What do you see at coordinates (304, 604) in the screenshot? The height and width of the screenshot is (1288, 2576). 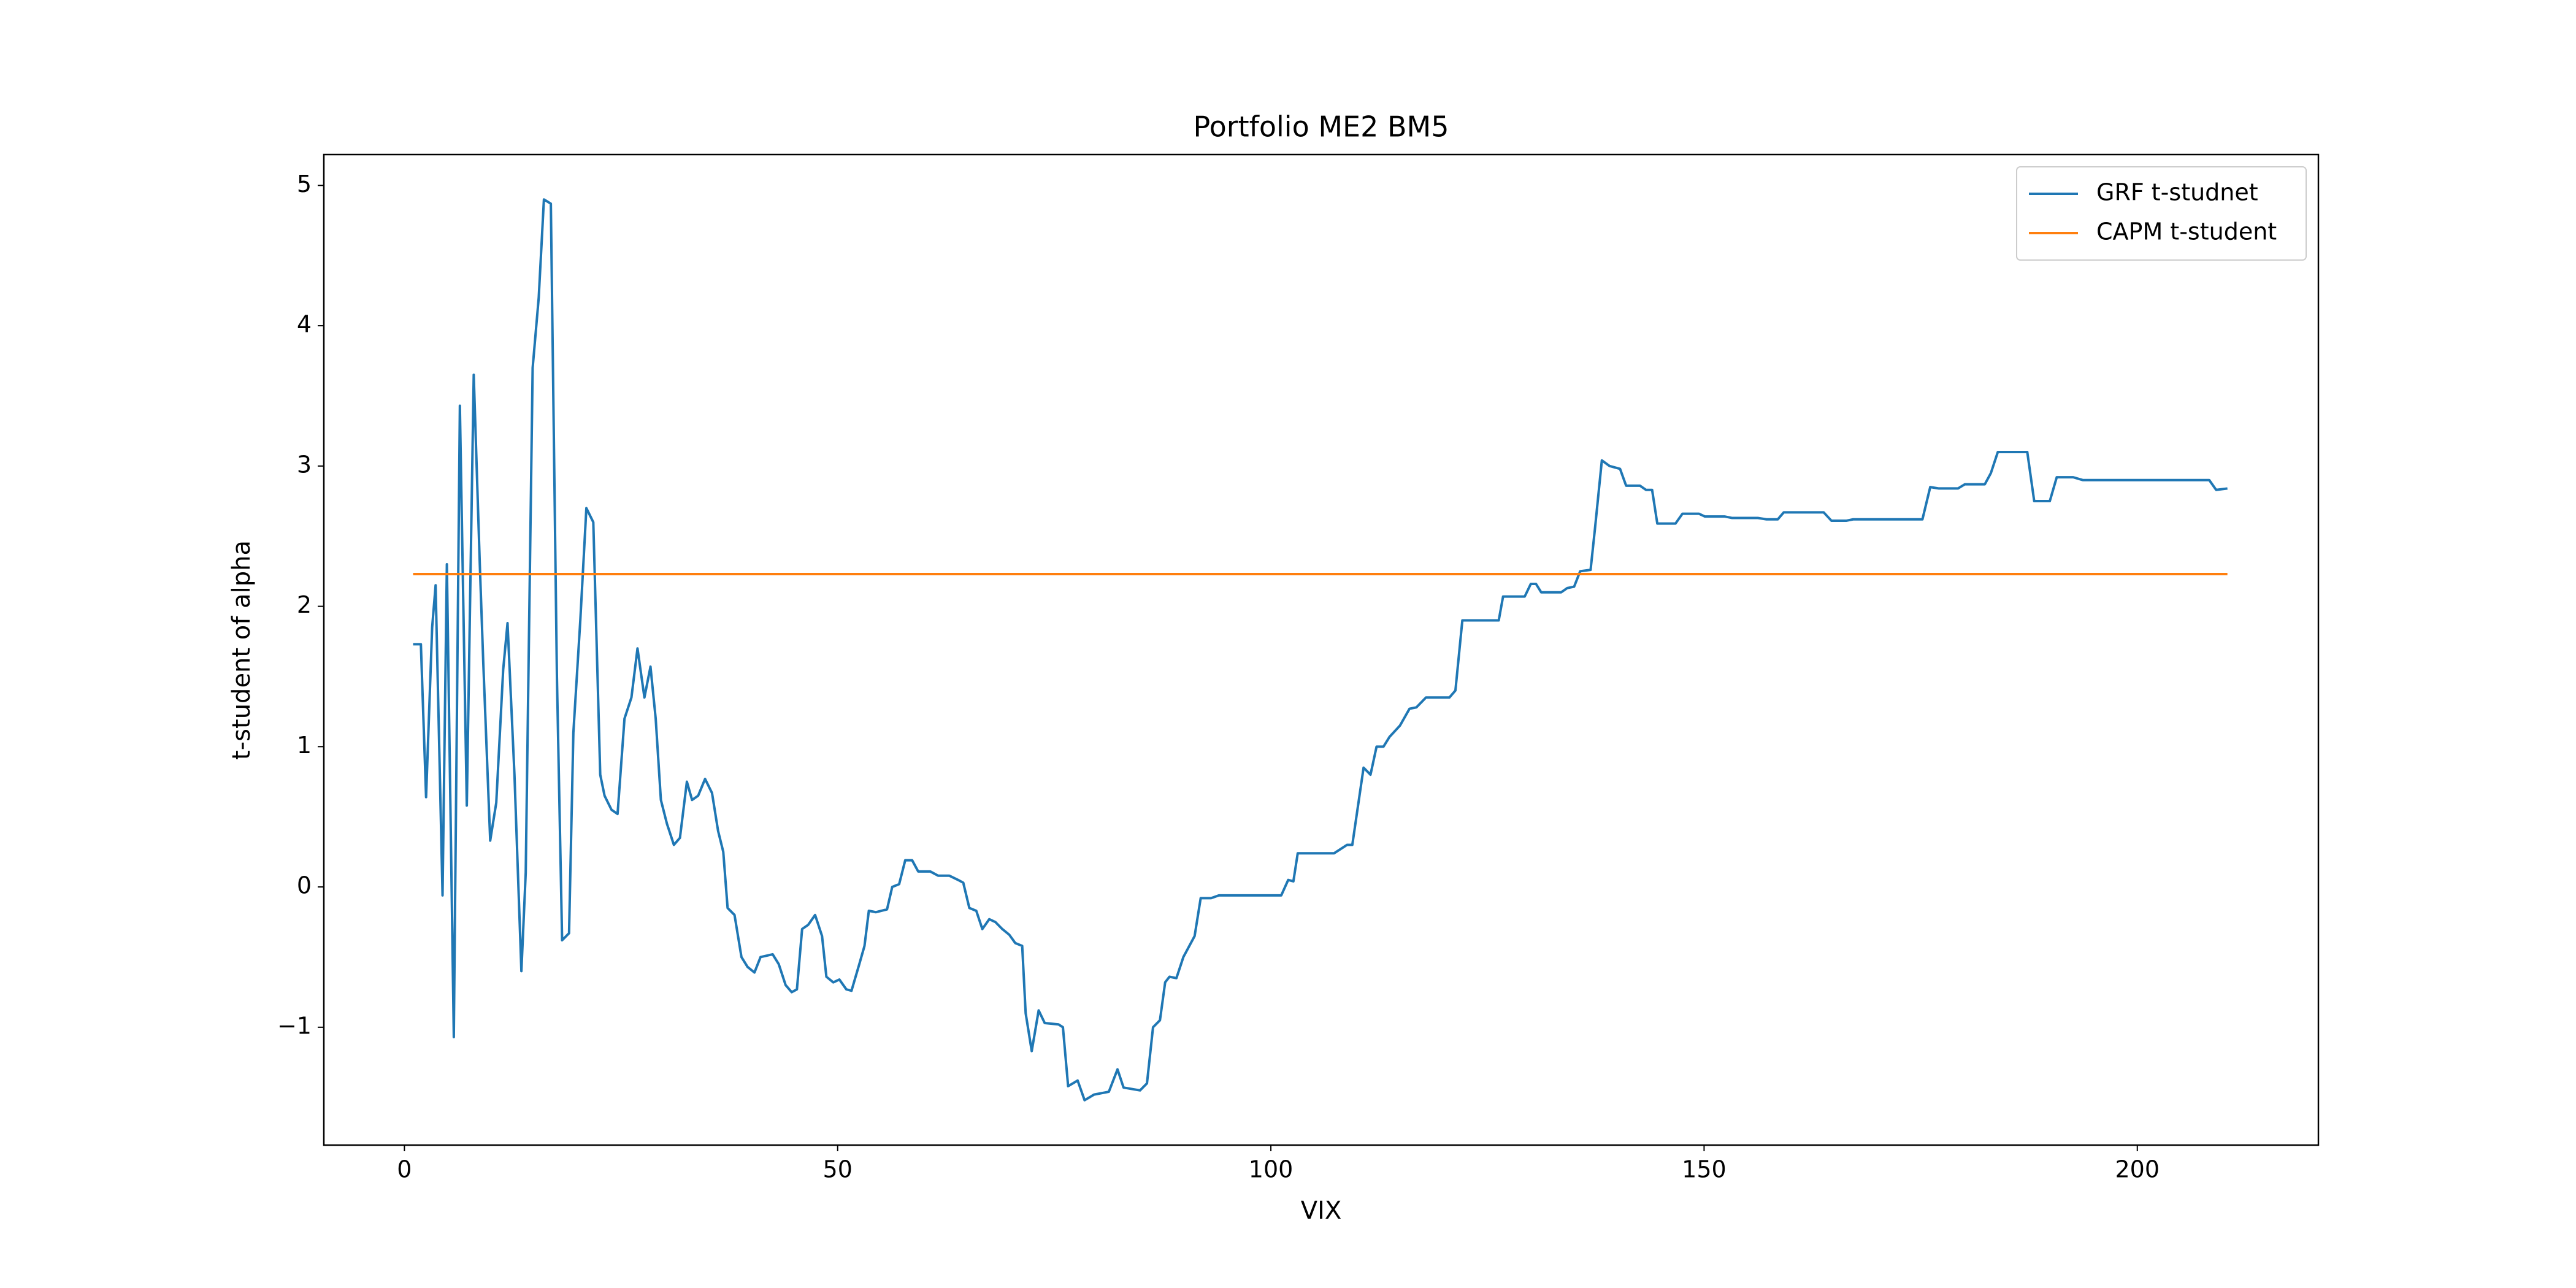 I see `y-tick-label: 2` at bounding box center [304, 604].